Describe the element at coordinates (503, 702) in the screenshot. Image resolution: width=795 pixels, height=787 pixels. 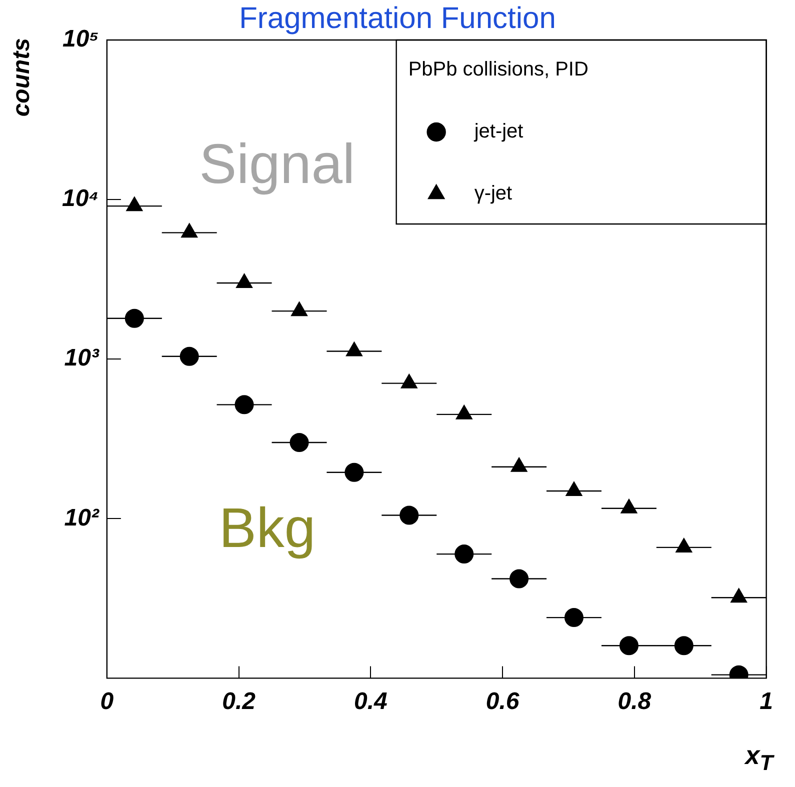
I see `x-tick-label: 0.6` at that location.